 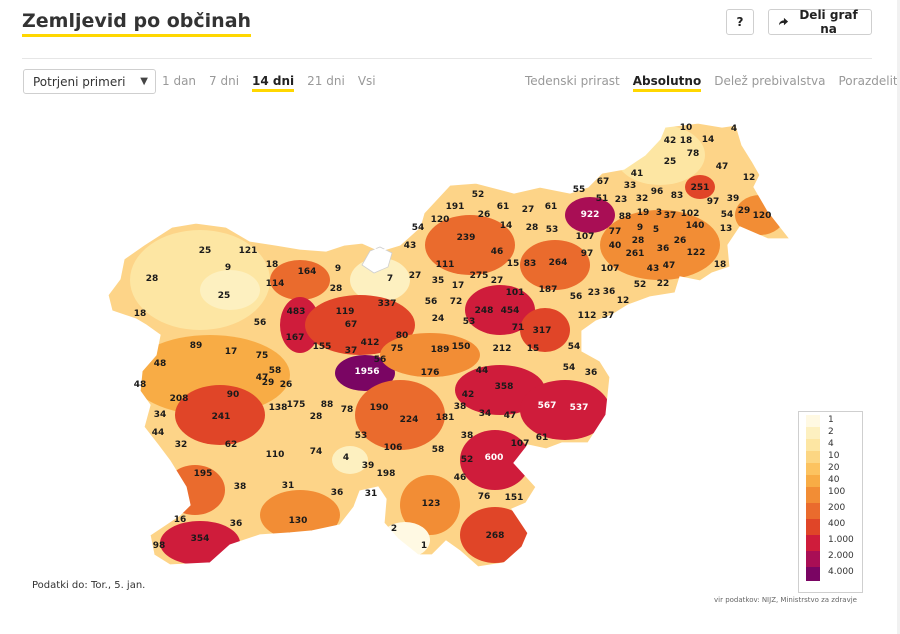 I want to click on municipality-value: 3, so click(x=659, y=213).